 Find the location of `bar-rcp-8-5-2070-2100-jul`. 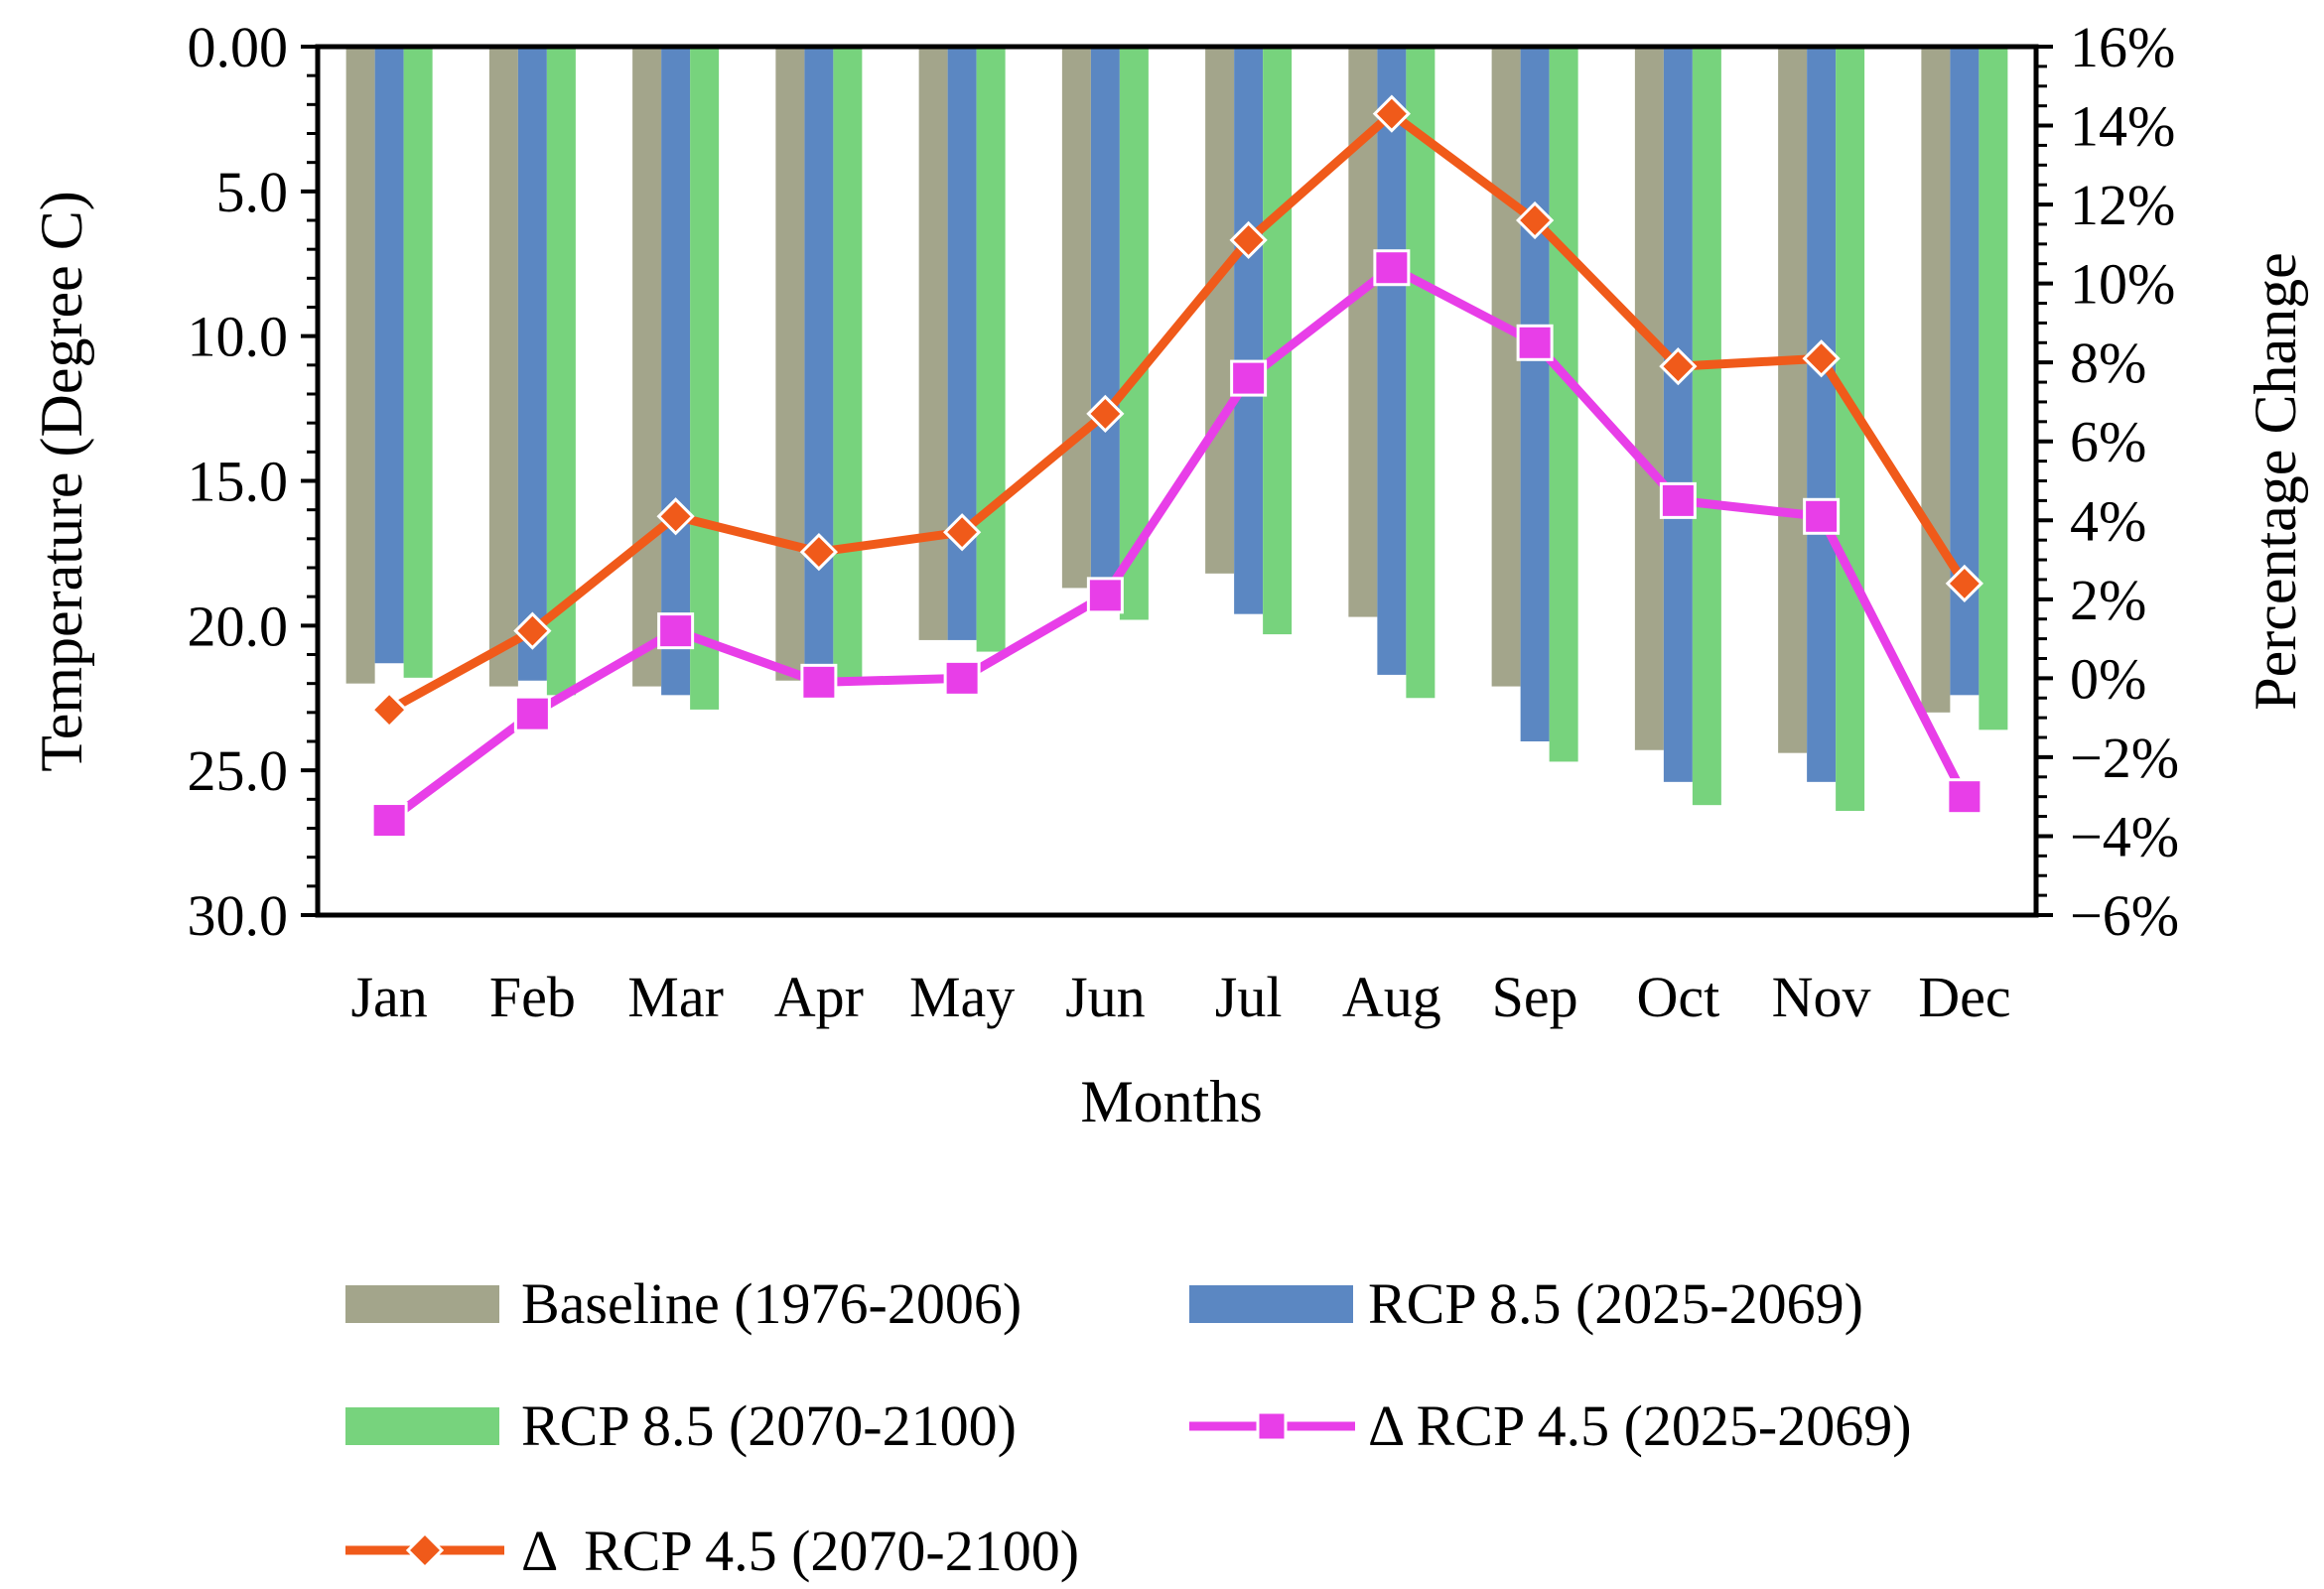

bar-rcp-8-5-2070-2100-jul is located at coordinates (1278, 341).